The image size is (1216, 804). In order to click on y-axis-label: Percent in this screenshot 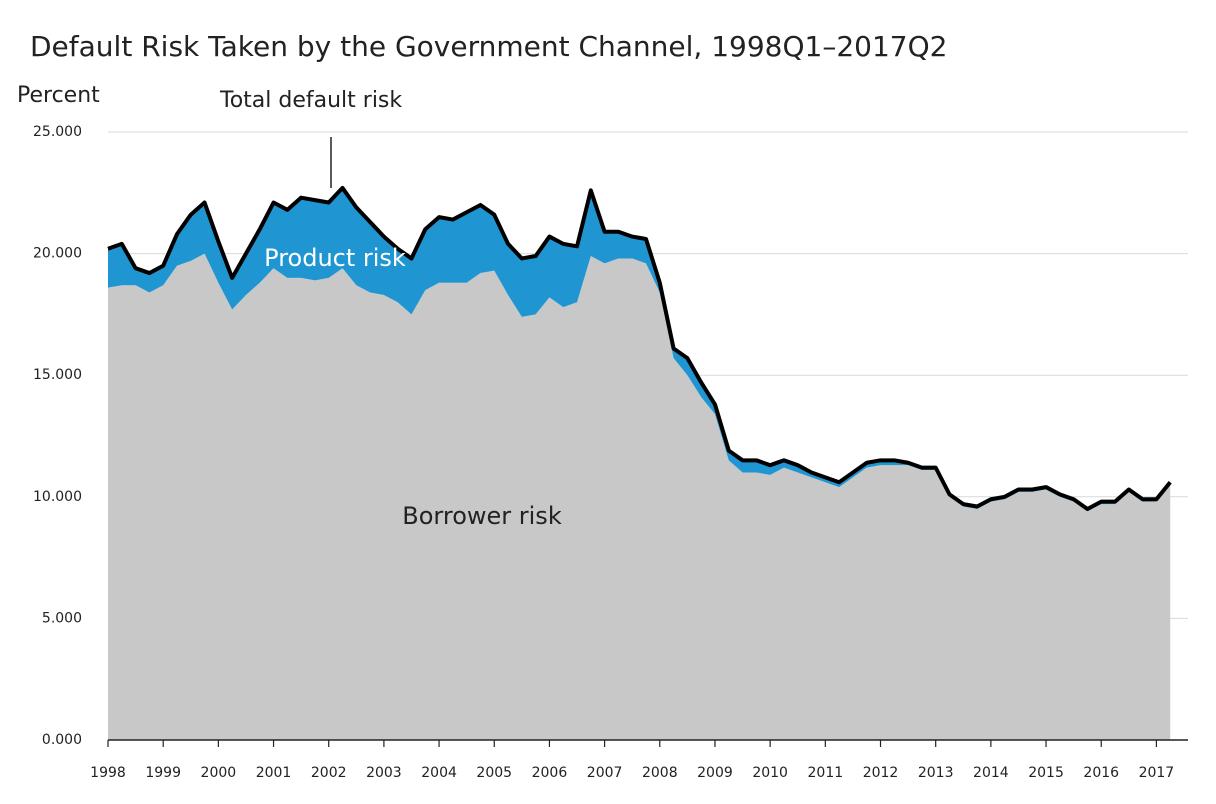, I will do `click(58, 95)`.